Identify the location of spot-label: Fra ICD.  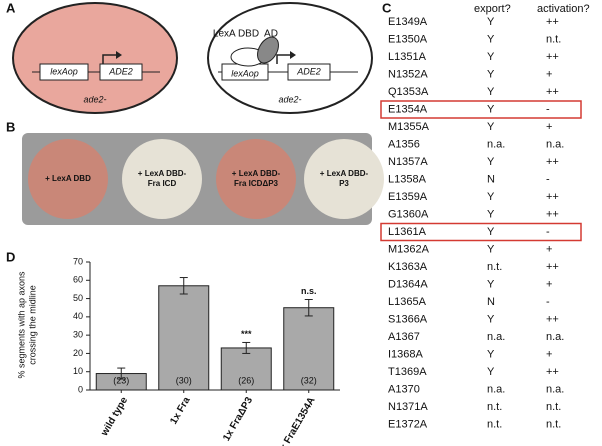
(162, 183).